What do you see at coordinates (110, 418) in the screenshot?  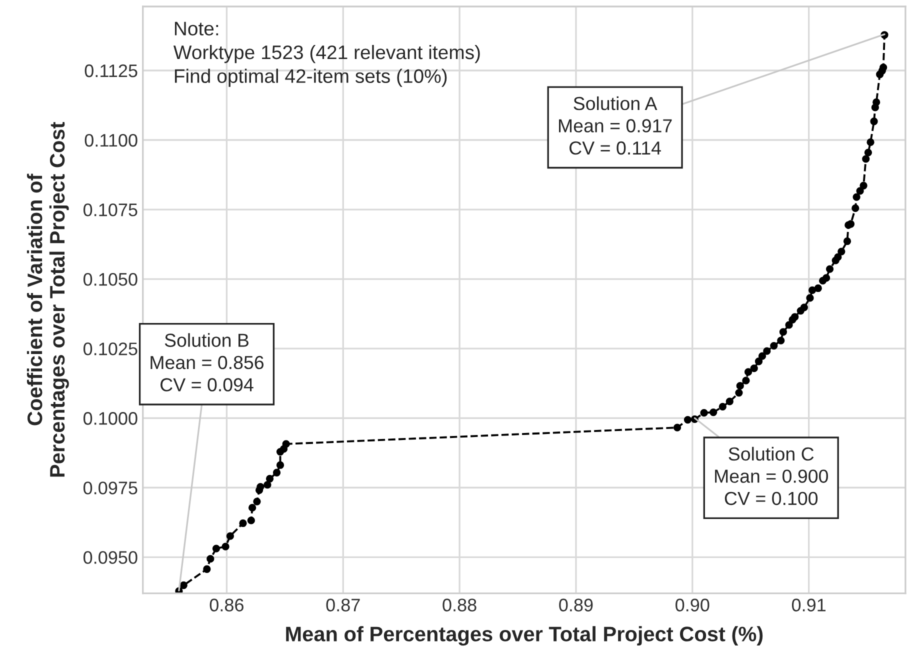 I see `y-tick-label: 0.1000` at bounding box center [110, 418].